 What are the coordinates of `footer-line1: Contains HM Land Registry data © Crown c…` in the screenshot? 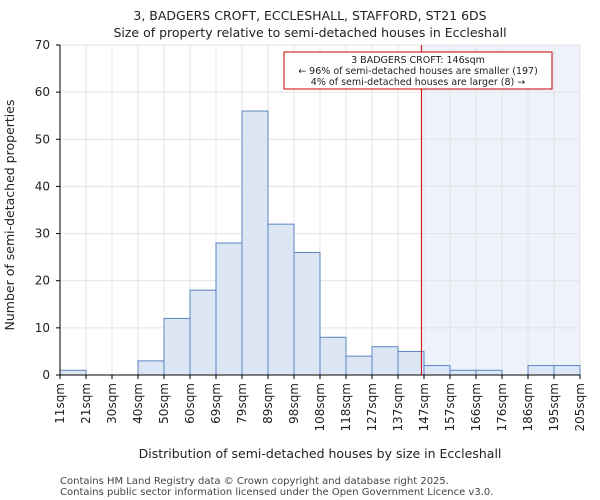 It's located at (254, 481).